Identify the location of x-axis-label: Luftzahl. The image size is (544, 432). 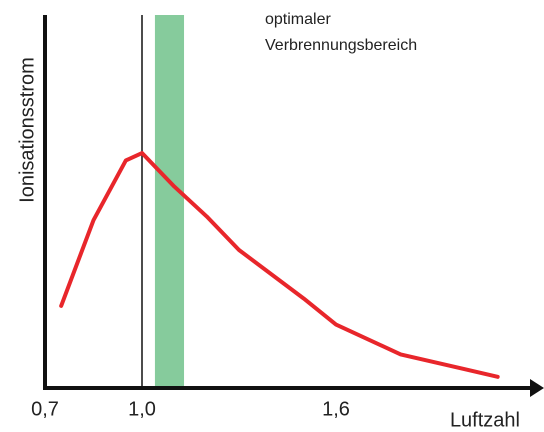
(485, 420).